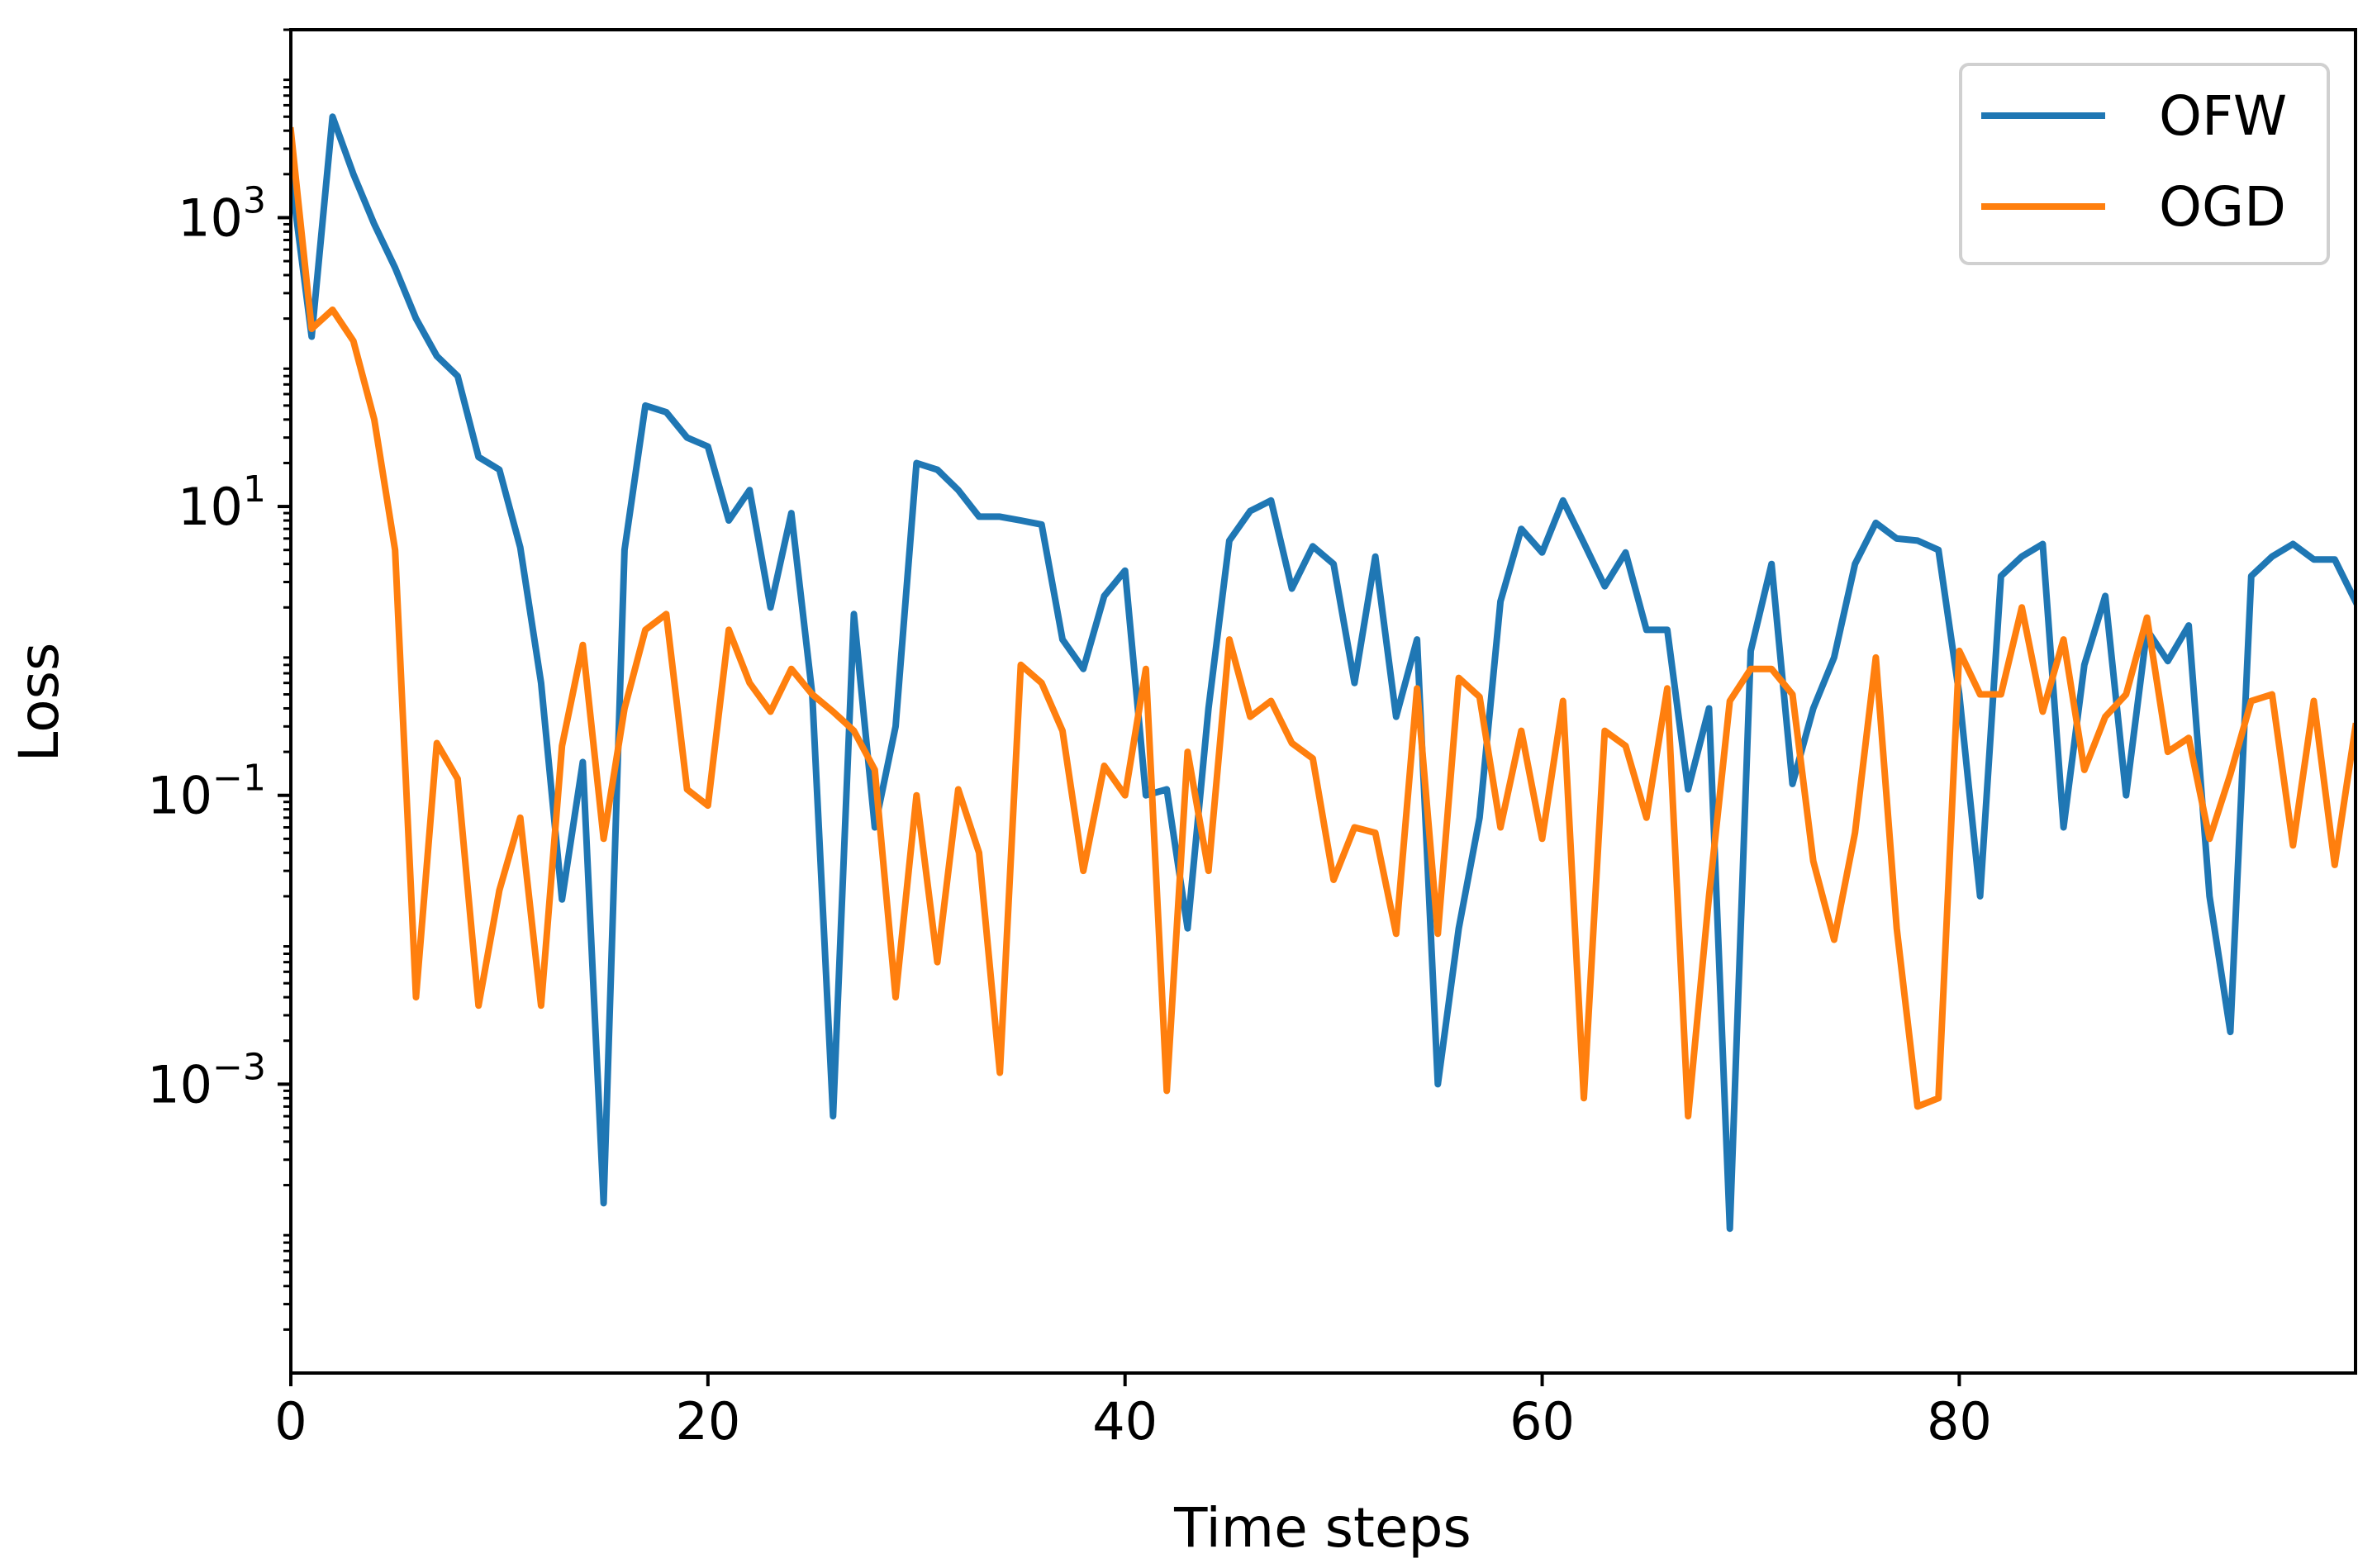 The width and height of the screenshot is (2377, 1568). I want to click on legend-label-ogd: OGD, so click(2222, 207).